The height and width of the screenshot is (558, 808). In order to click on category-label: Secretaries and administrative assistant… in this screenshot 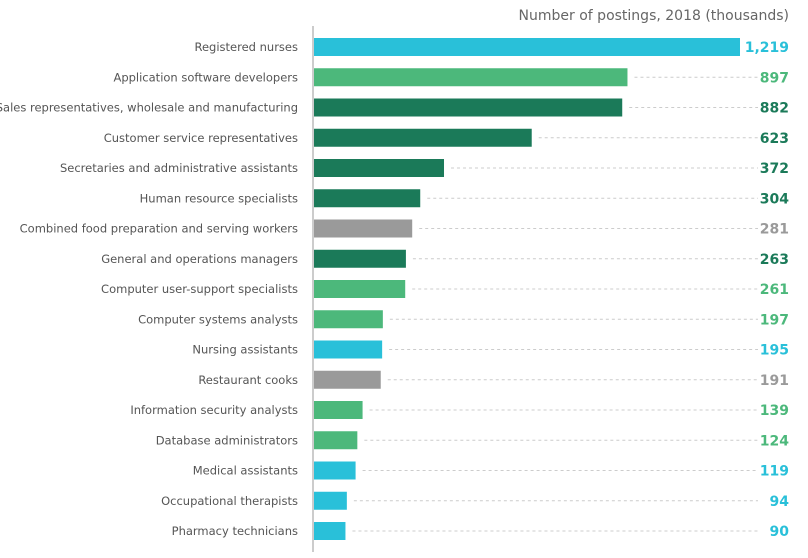, I will do `click(179, 168)`.